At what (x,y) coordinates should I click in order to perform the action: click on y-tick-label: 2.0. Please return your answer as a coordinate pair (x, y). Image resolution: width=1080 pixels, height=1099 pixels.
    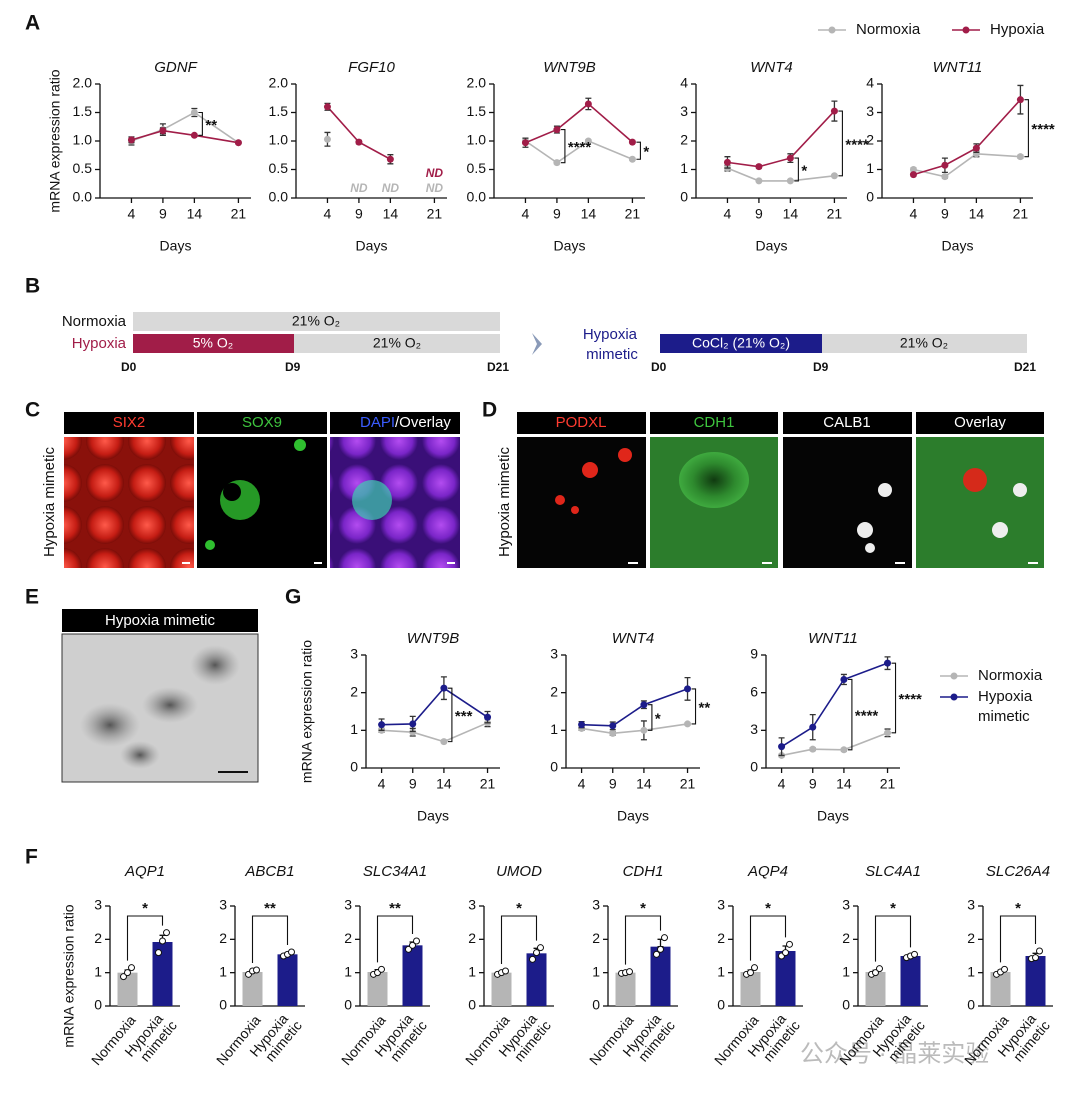
    Looking at the image, I should click on (279, 83).